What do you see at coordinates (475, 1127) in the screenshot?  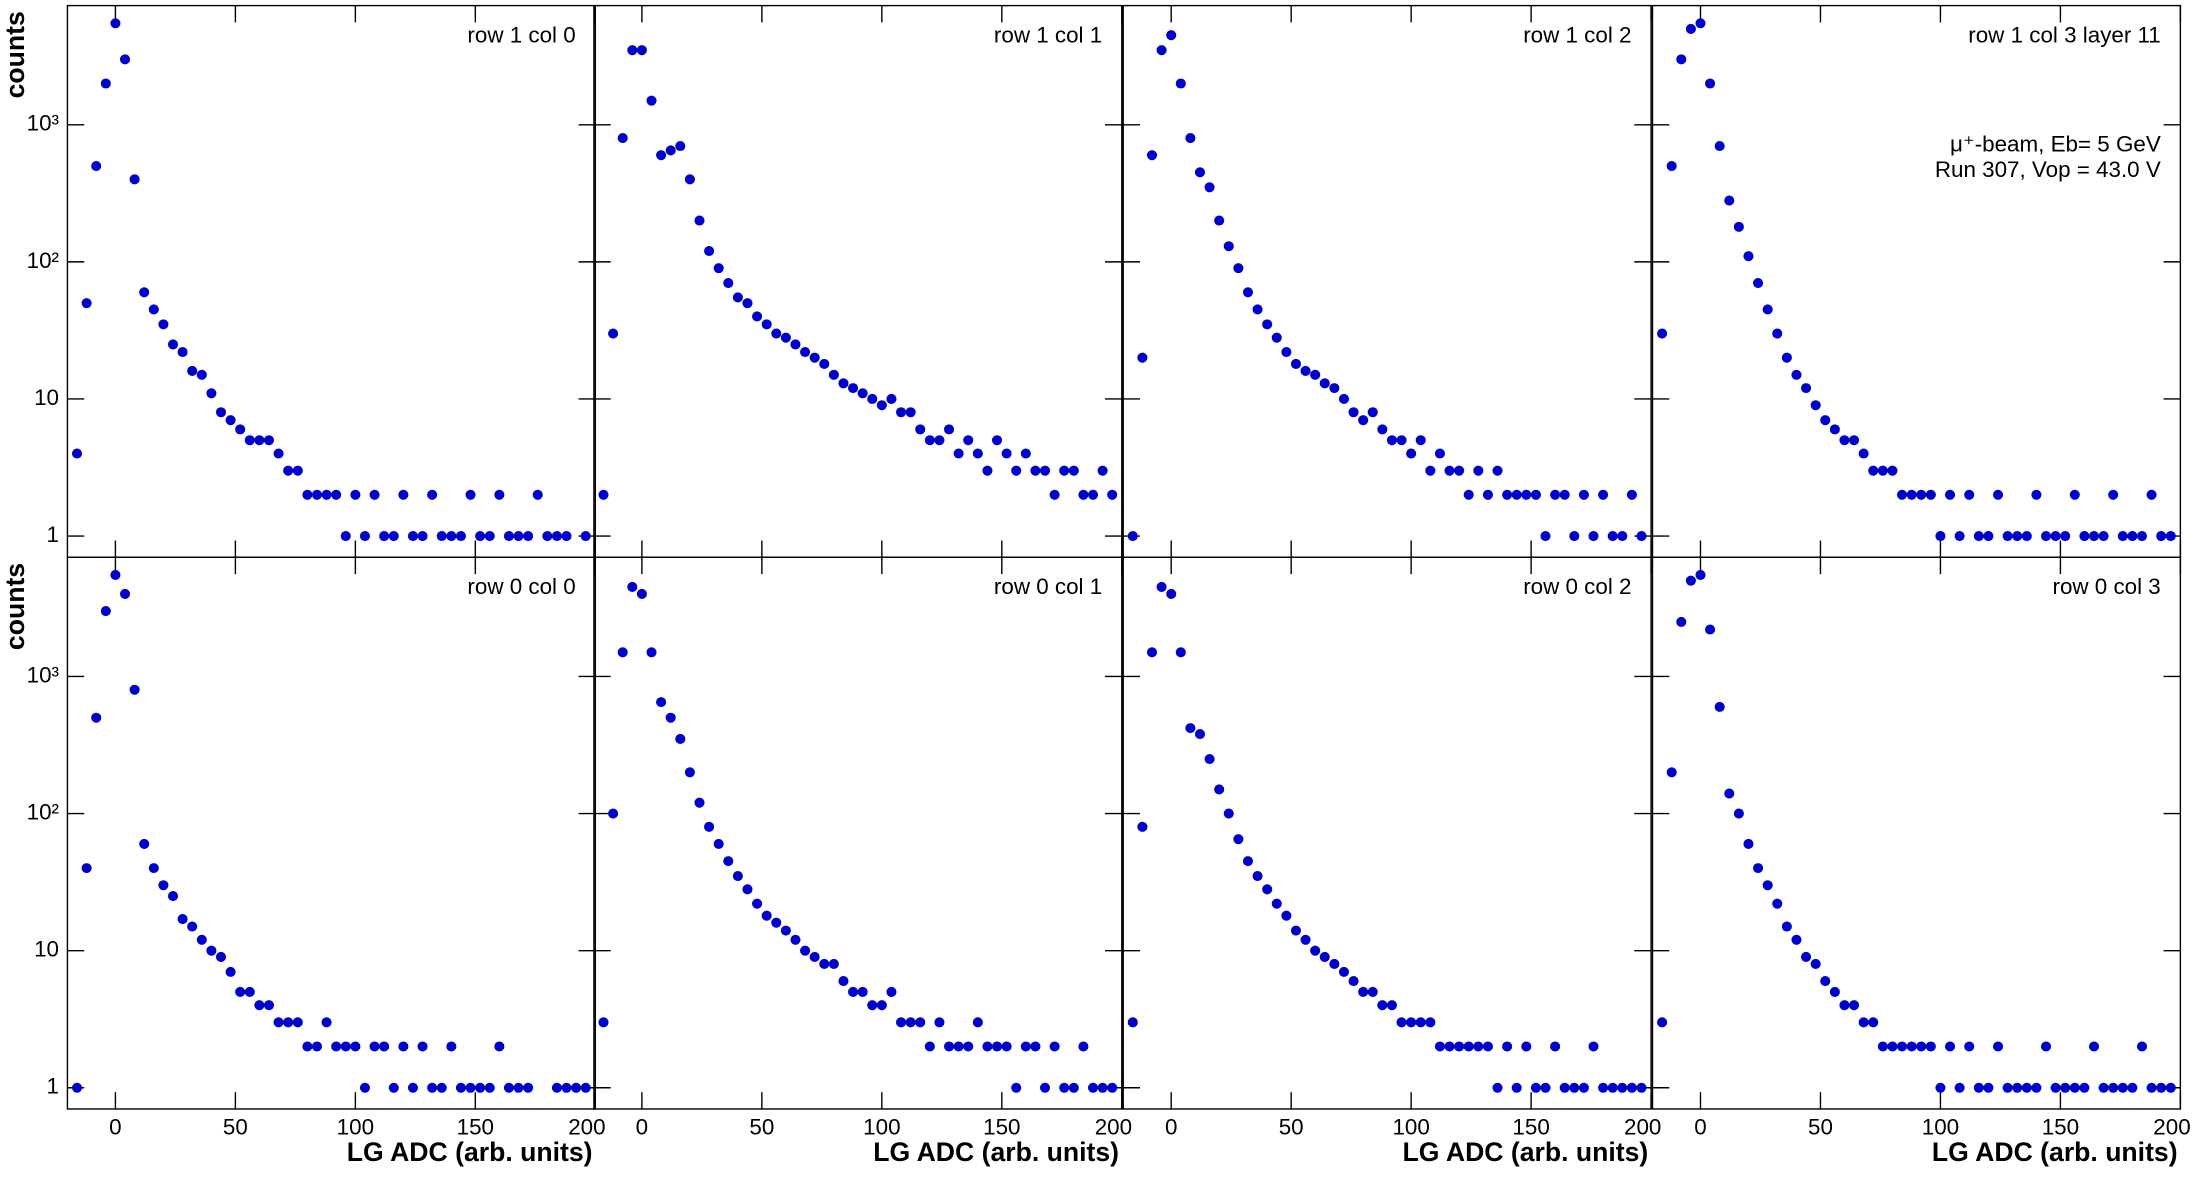 I see `x-tick-label: 150` at bounding box center [475, 1127].